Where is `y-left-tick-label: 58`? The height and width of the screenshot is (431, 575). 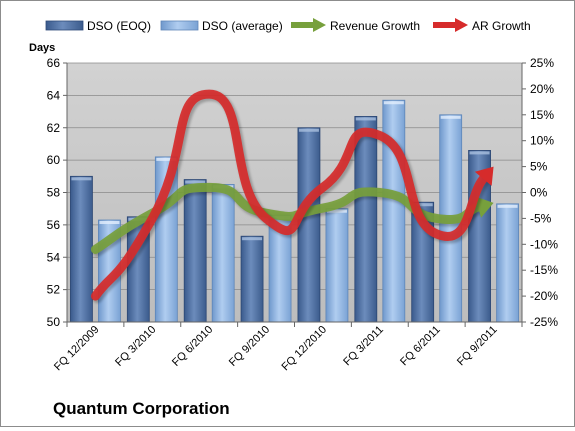 y-left-tick-label: 58 is located at coordinates (54, 193).